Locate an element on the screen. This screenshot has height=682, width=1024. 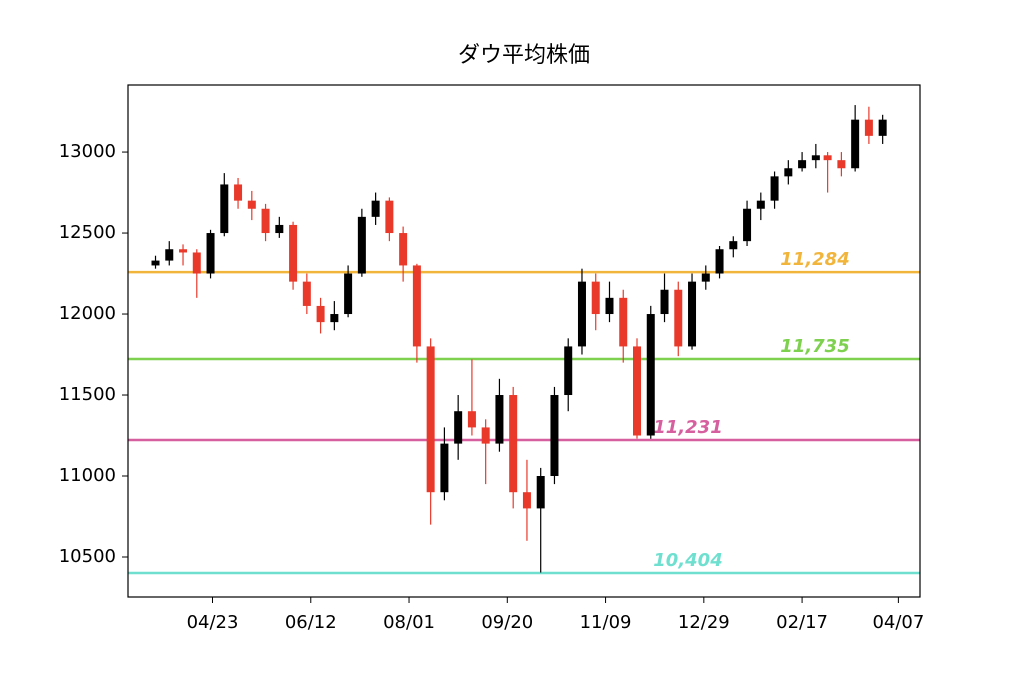
y-tick-label: 12500 is located at coordinates (87, 232).